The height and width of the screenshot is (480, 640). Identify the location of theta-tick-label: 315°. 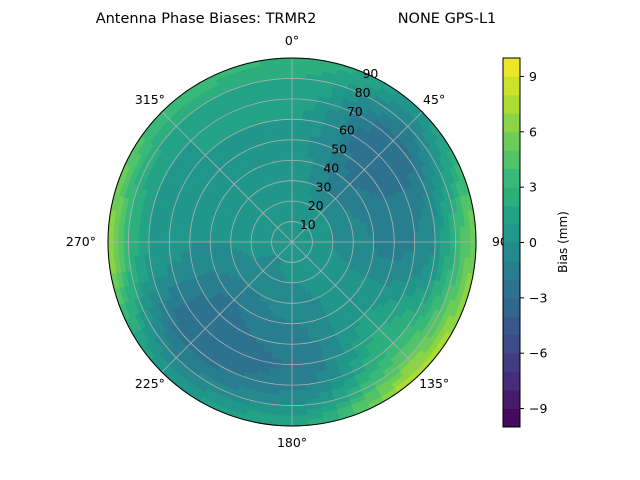
(150, 99).